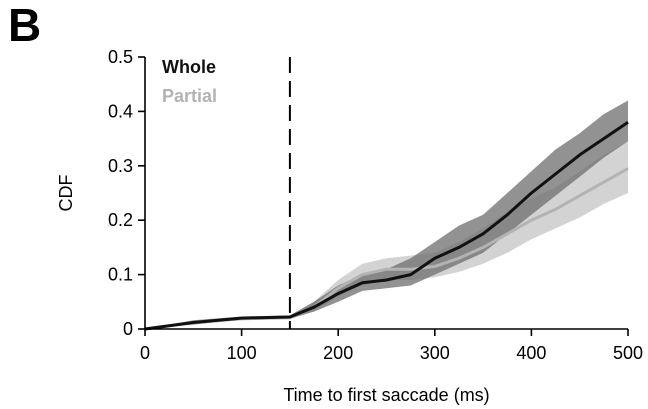 This screenshot has width=648, height=409. What do you see at coordinates (189, 96) in the screenshot?
I see `legend-partial: Partial` at bounding box center [189, 96].